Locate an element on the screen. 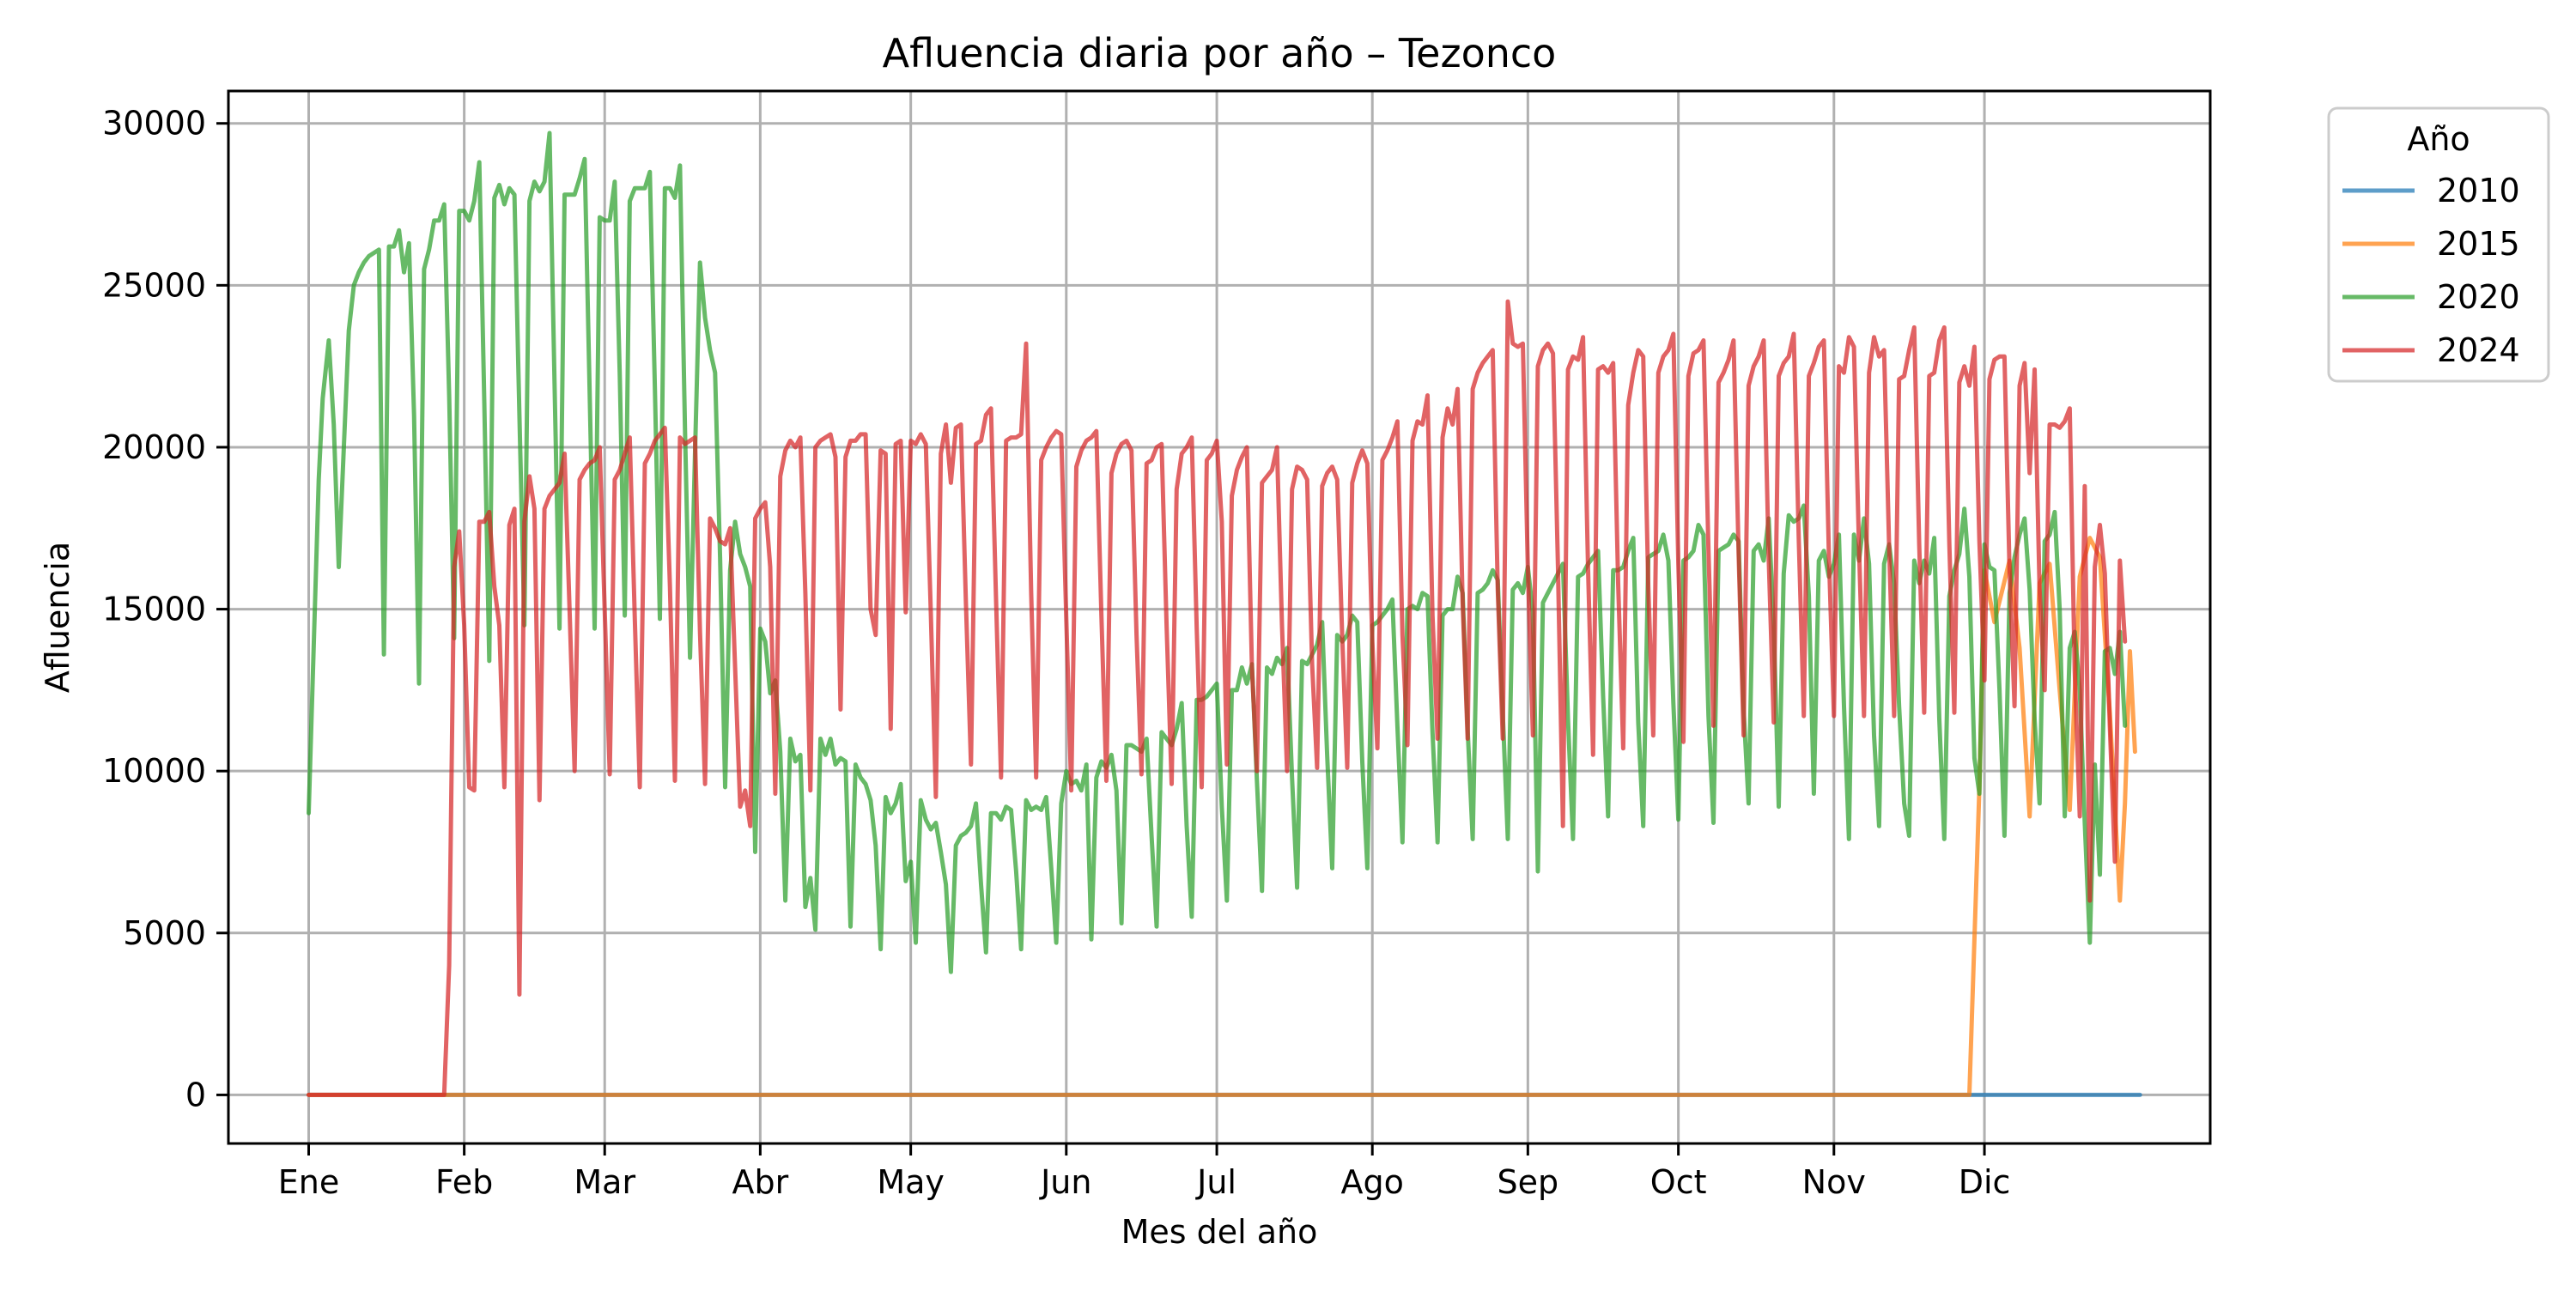  y-axis: 0 5000 10000 15000 20000 25000 30000 is located at coordinates (165, 609).